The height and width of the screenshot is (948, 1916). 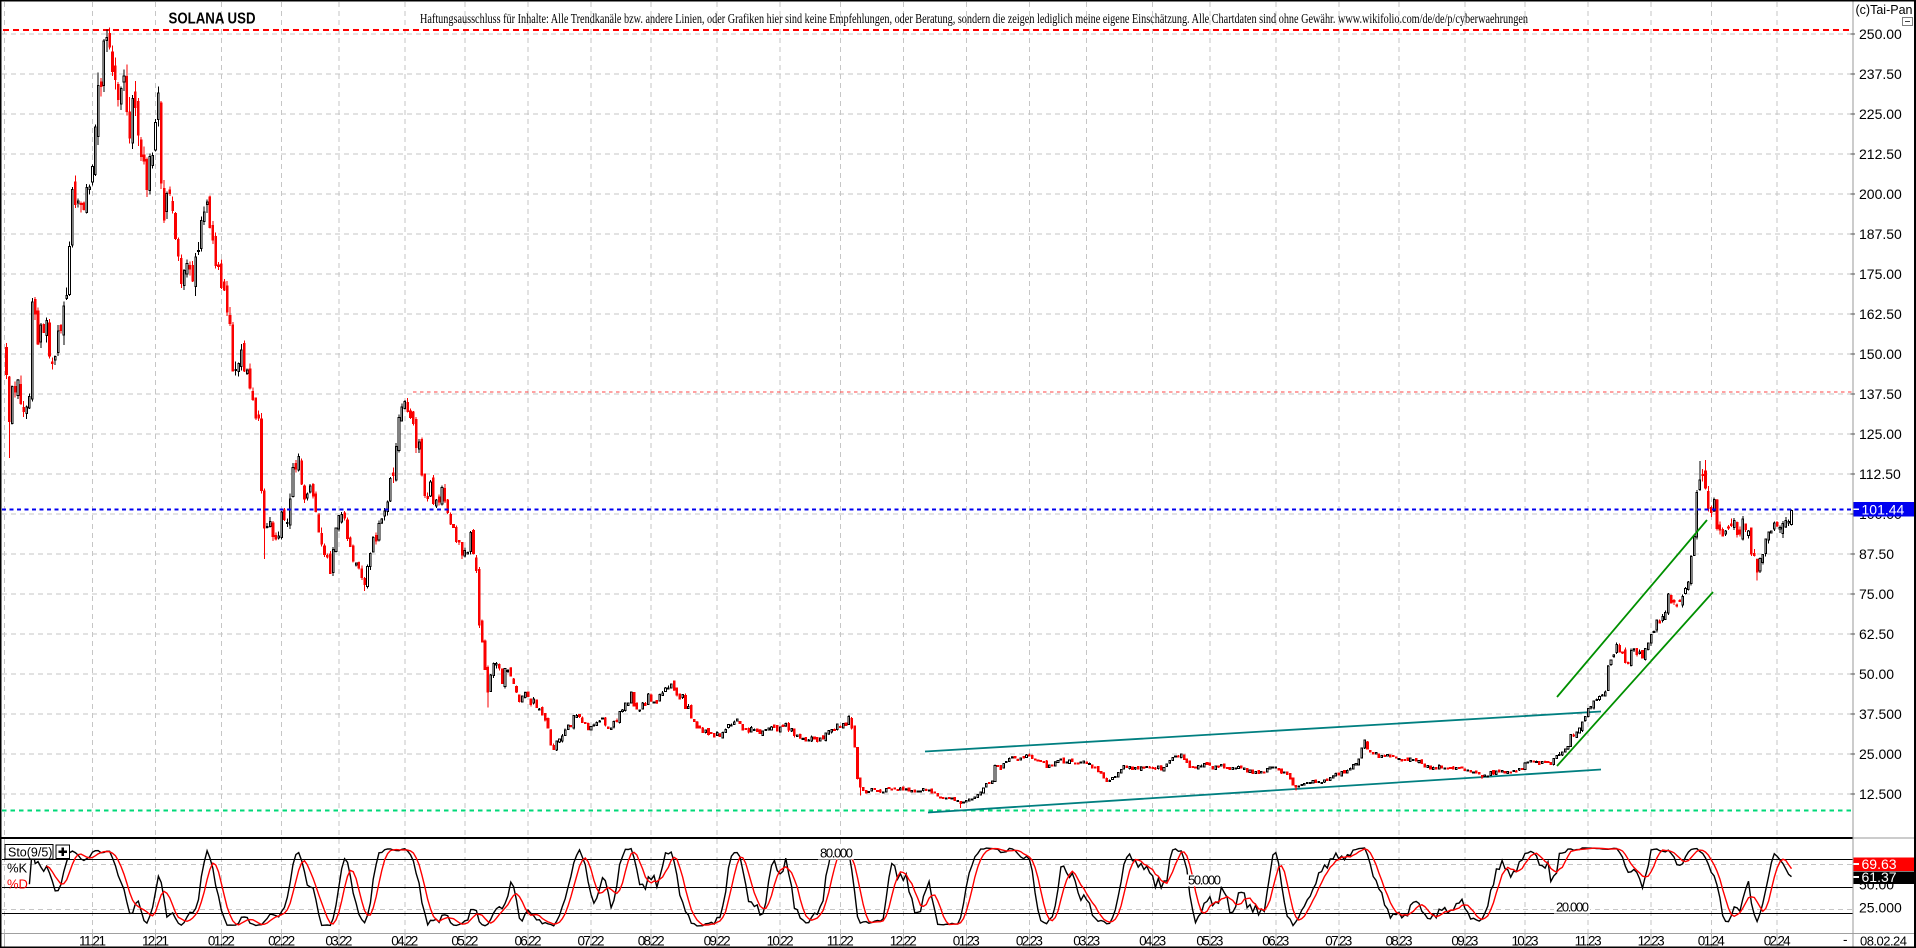 What do you see at coordinates (1152, 941) in the screenshot?
I see `svg-text: 04.23` at bounding box center [1152, 941].